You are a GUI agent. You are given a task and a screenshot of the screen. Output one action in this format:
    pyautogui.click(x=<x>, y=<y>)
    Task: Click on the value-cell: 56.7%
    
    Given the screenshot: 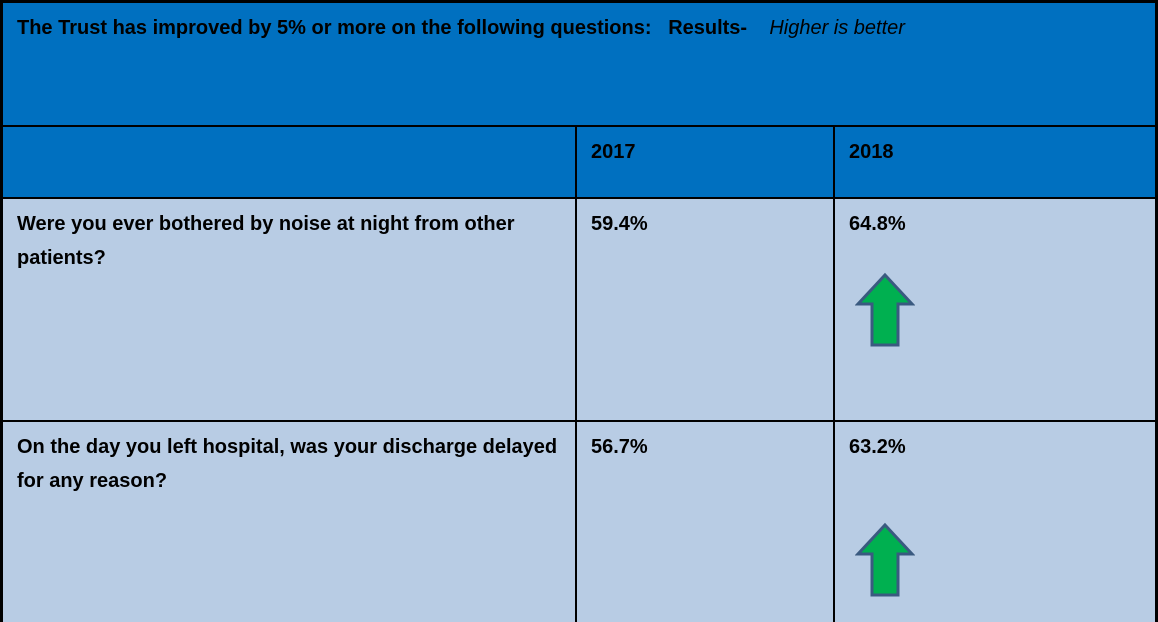 What is the action you would take?
    pyautogui.click(x=705, y=521)
    